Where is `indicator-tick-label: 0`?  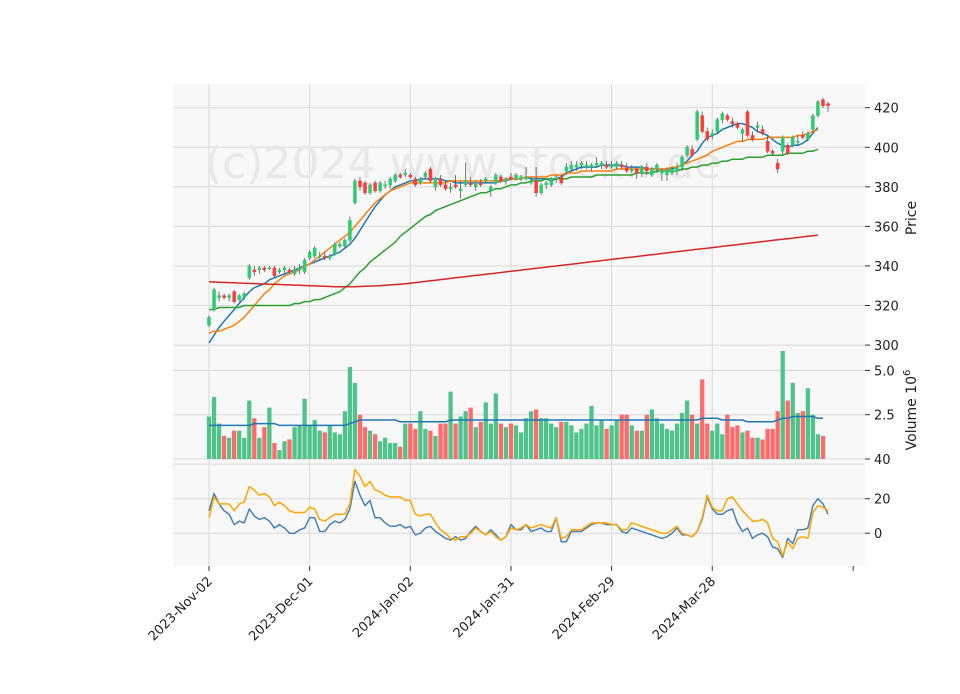
indicator-tick-label: 0 is located at coordinates (878, 534).